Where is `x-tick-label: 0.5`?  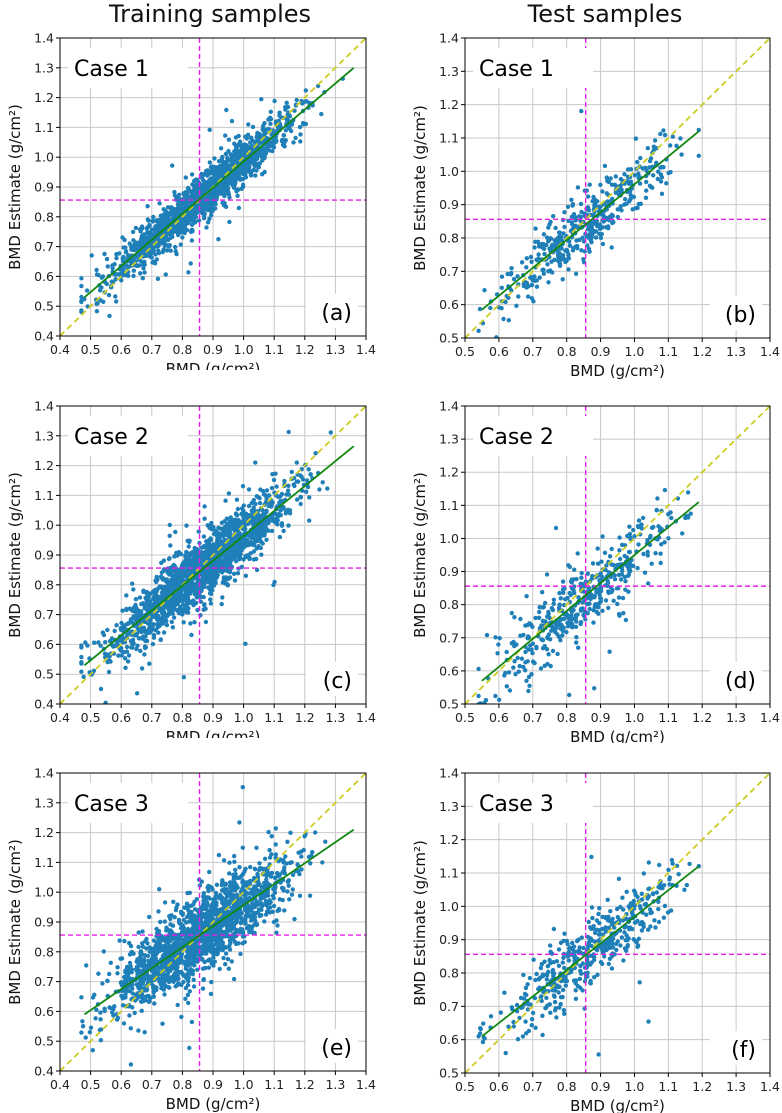
x-tick-label: 0.5 is located at coordinates (91, 349).